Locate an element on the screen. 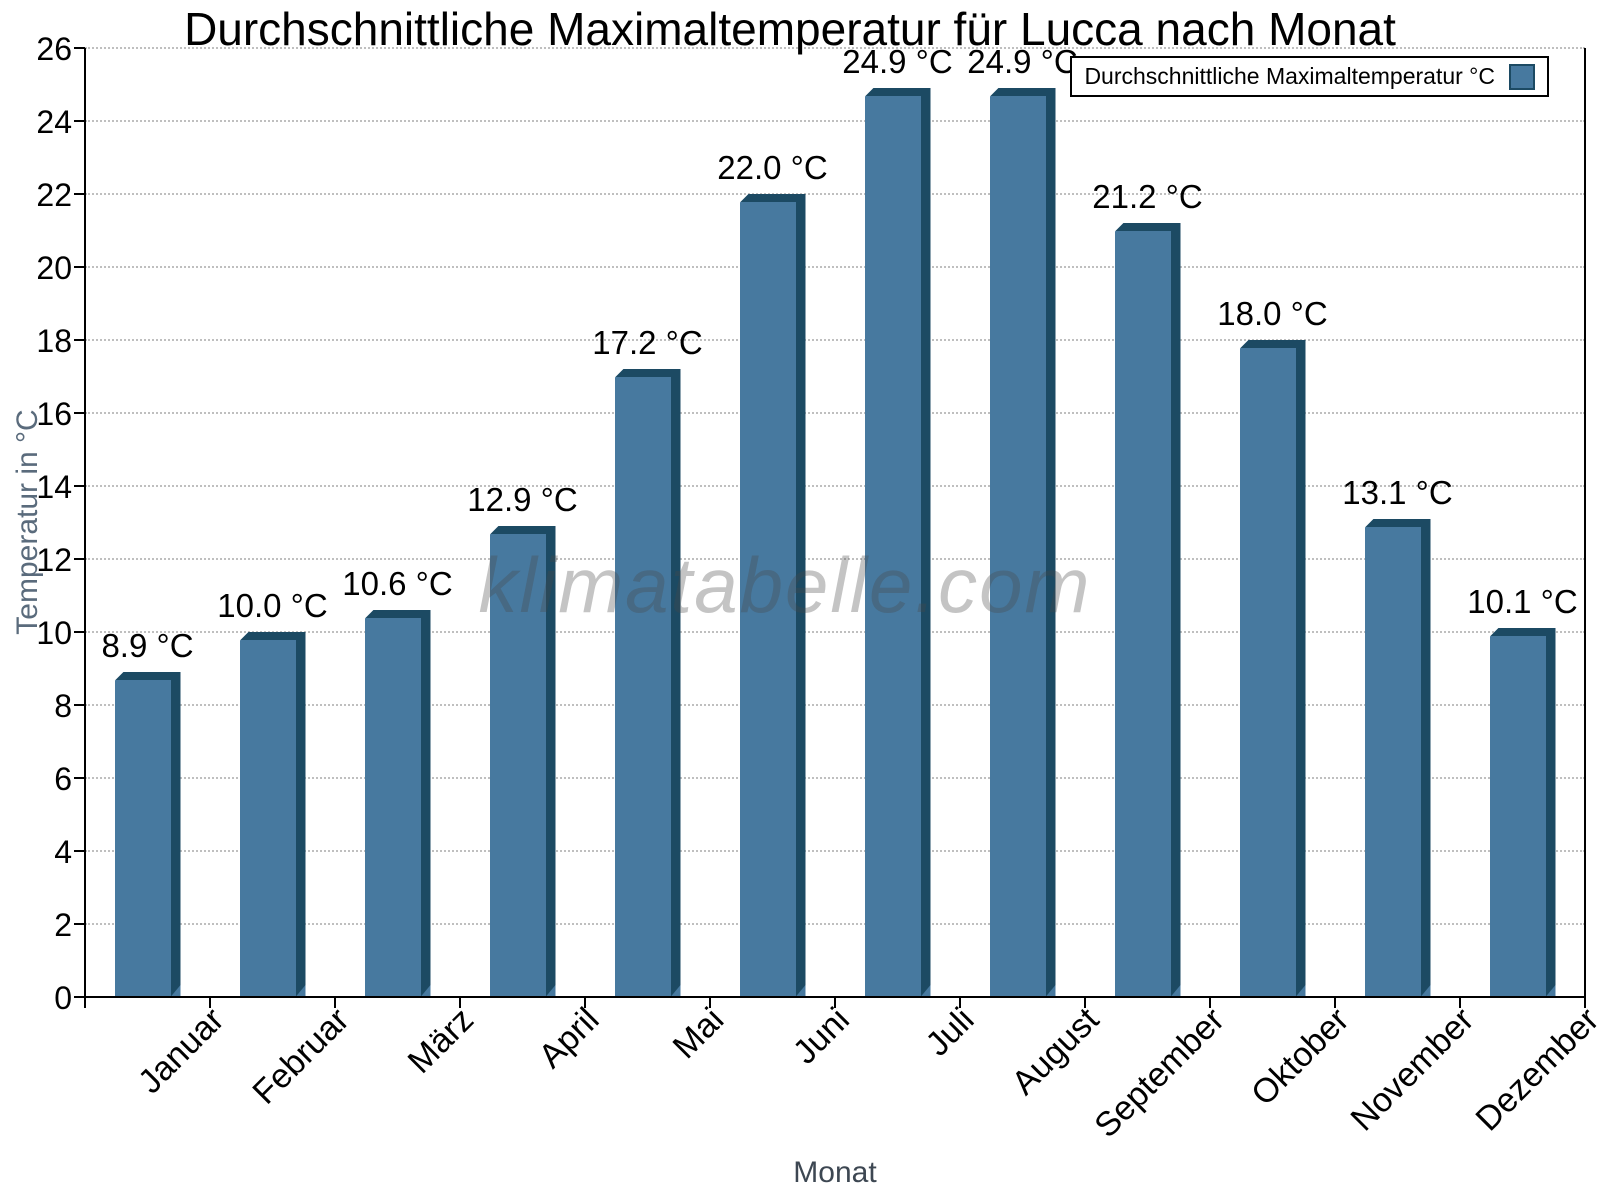  y-tick-label-16: 16 is located at coordinates (54, 414).